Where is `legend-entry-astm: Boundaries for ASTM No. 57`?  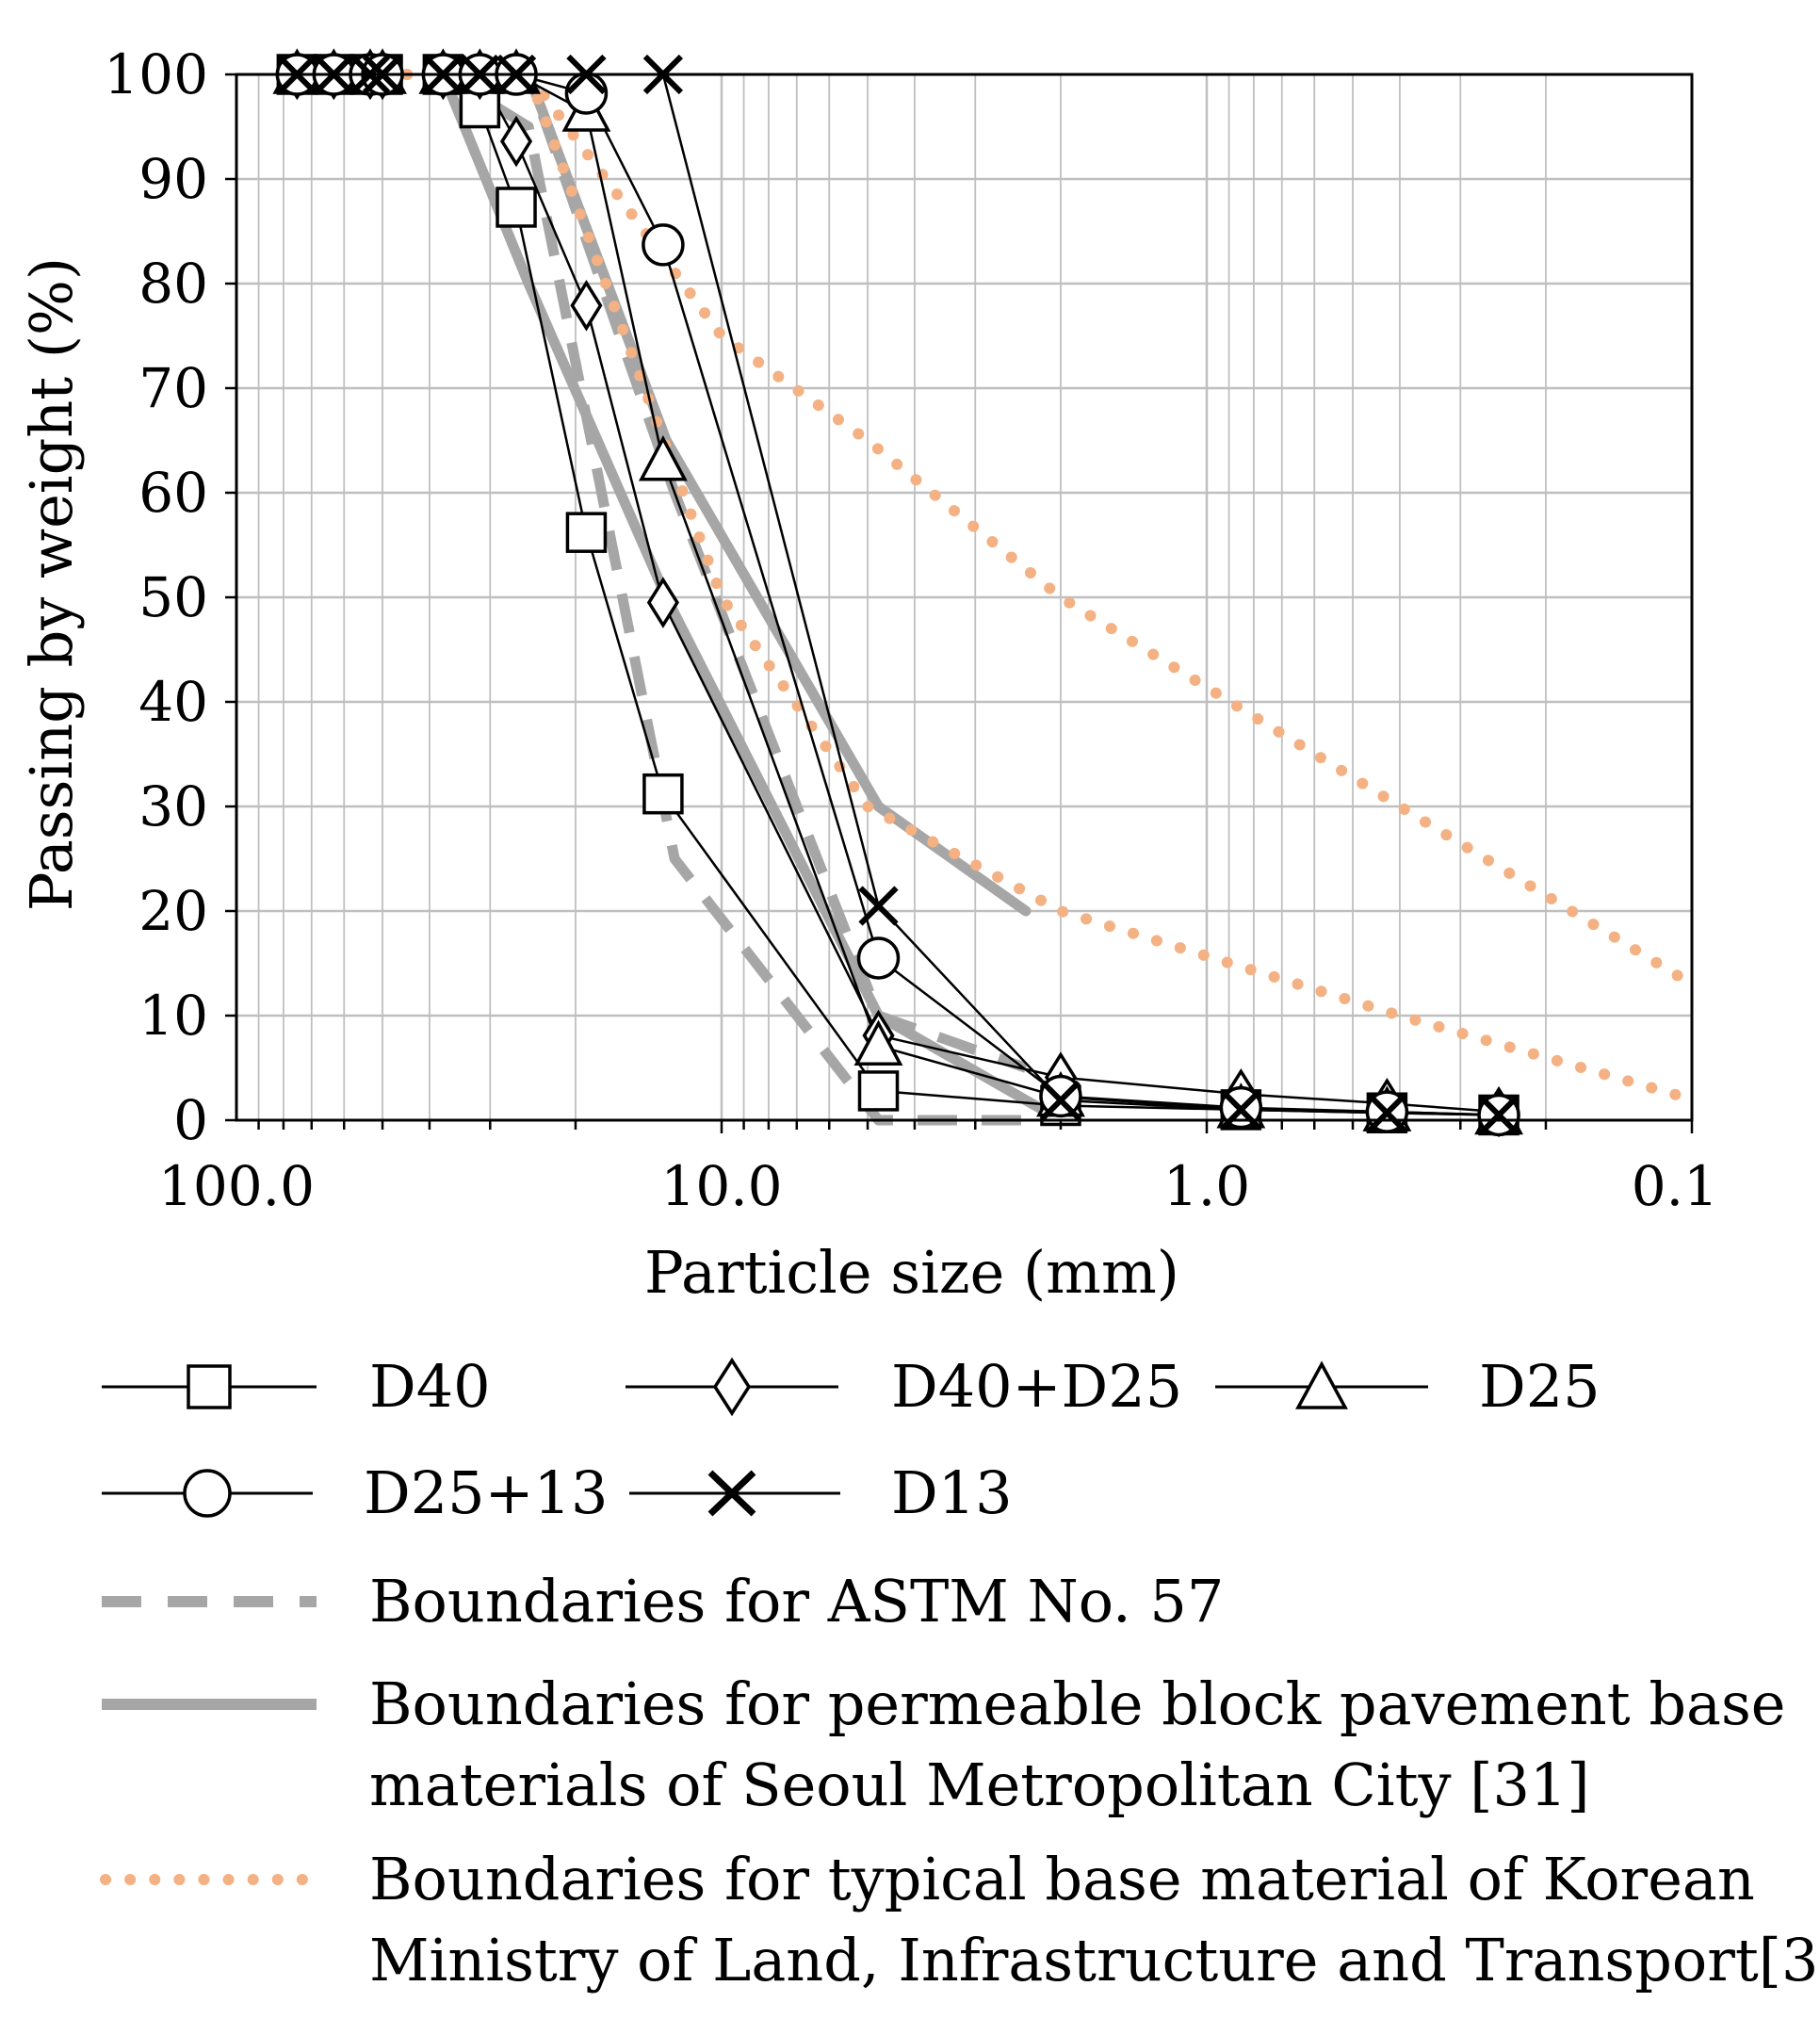 legend-entry-astm: Boundaries for ASTM No. 57 is located at coordinates (663, 1601).